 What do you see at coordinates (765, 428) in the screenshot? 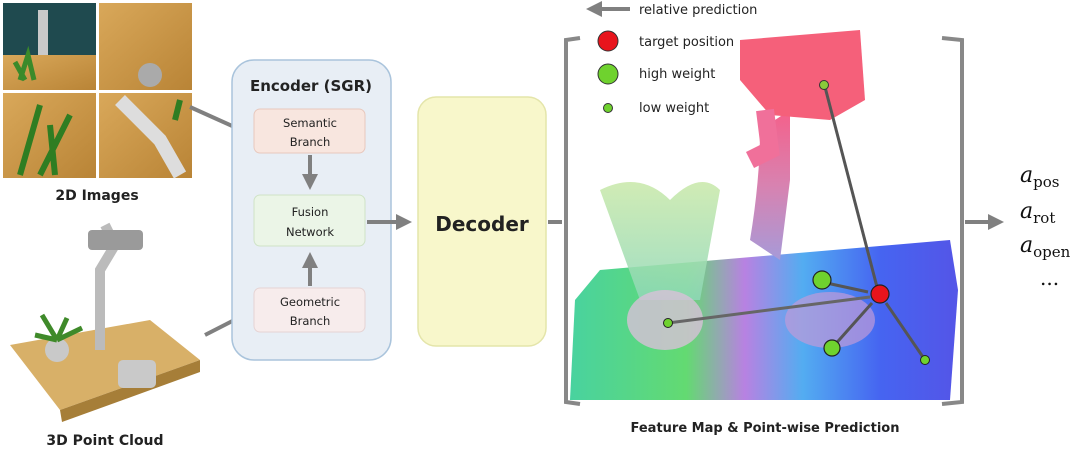
I see `feature-map-caption: Feature Map & Point-wise Prediction` at bounding box center [765, 428].